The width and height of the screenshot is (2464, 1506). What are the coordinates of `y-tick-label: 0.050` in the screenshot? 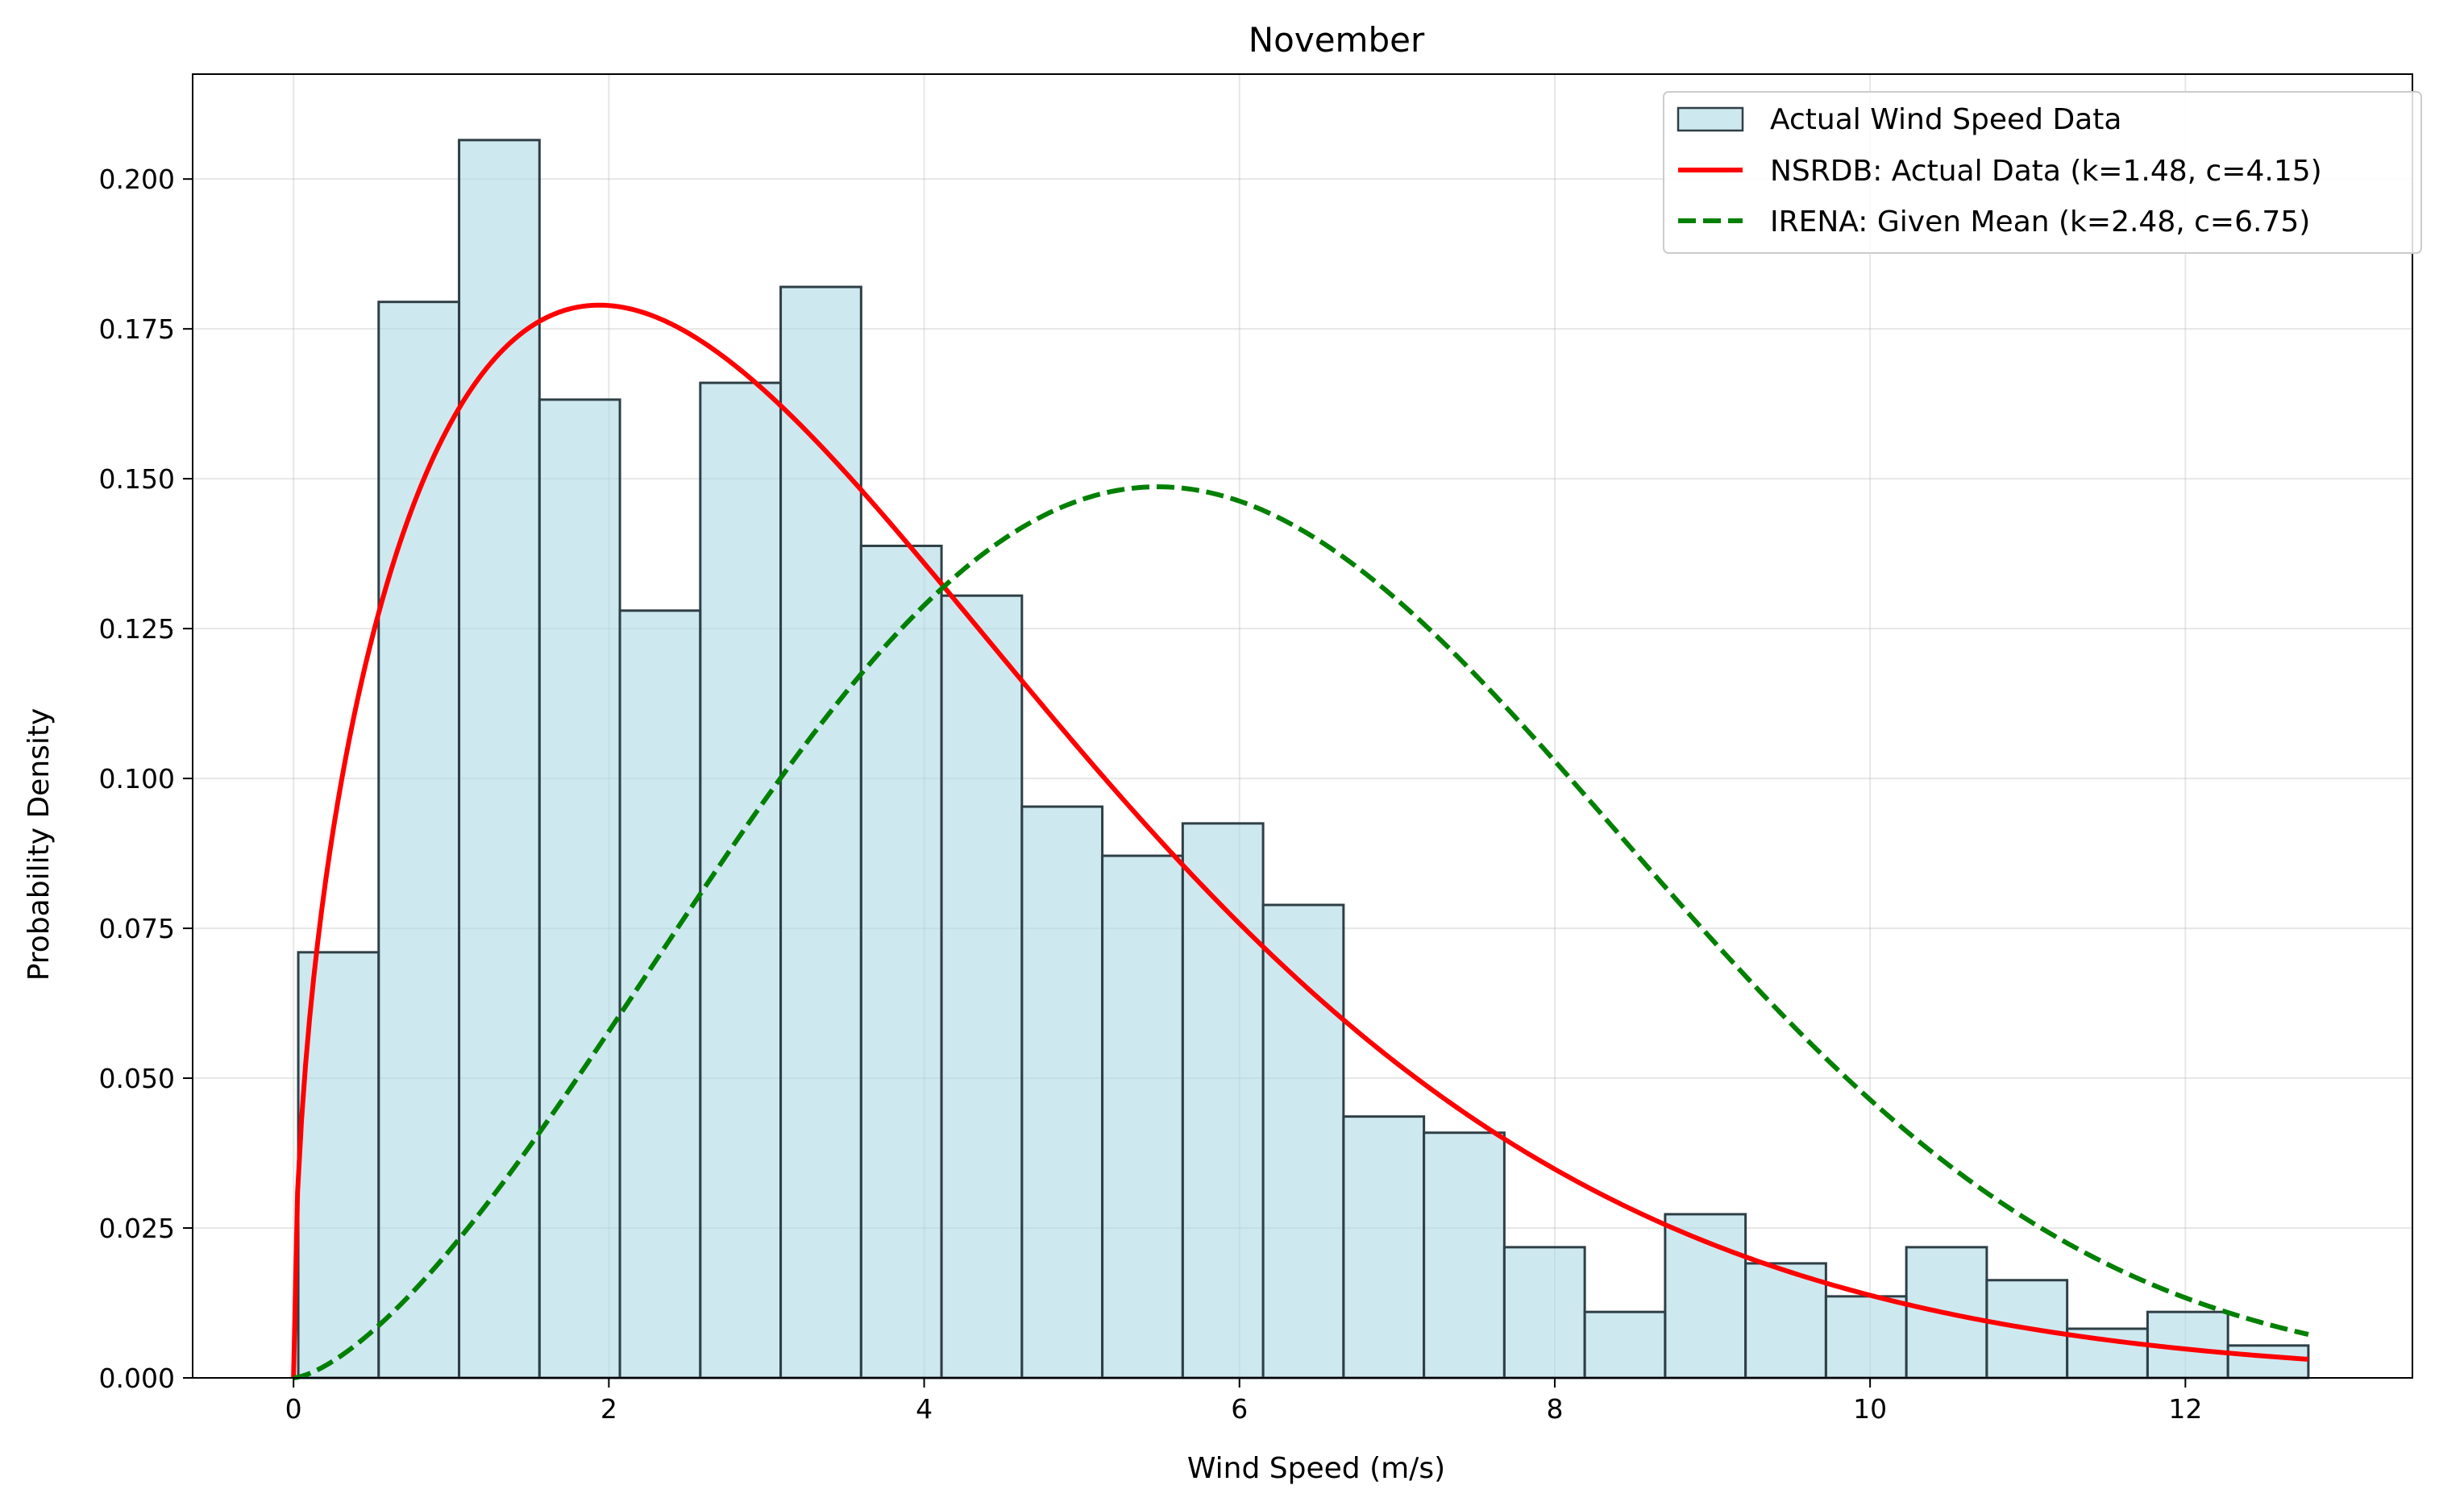 It's located at (137, 1078).